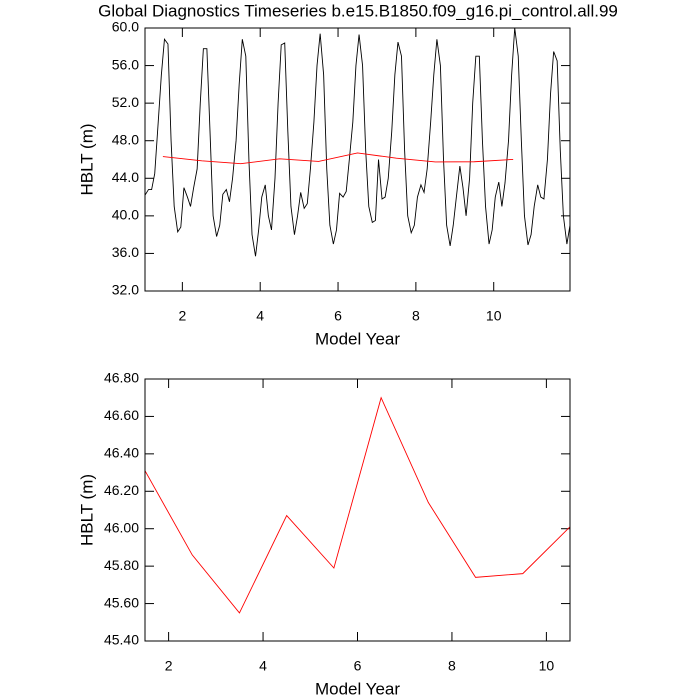 The width and height of the screenshot is (700, 700). Describe the element at coordinates (338, 158) in the screenshot. I see `series-line` at that location.